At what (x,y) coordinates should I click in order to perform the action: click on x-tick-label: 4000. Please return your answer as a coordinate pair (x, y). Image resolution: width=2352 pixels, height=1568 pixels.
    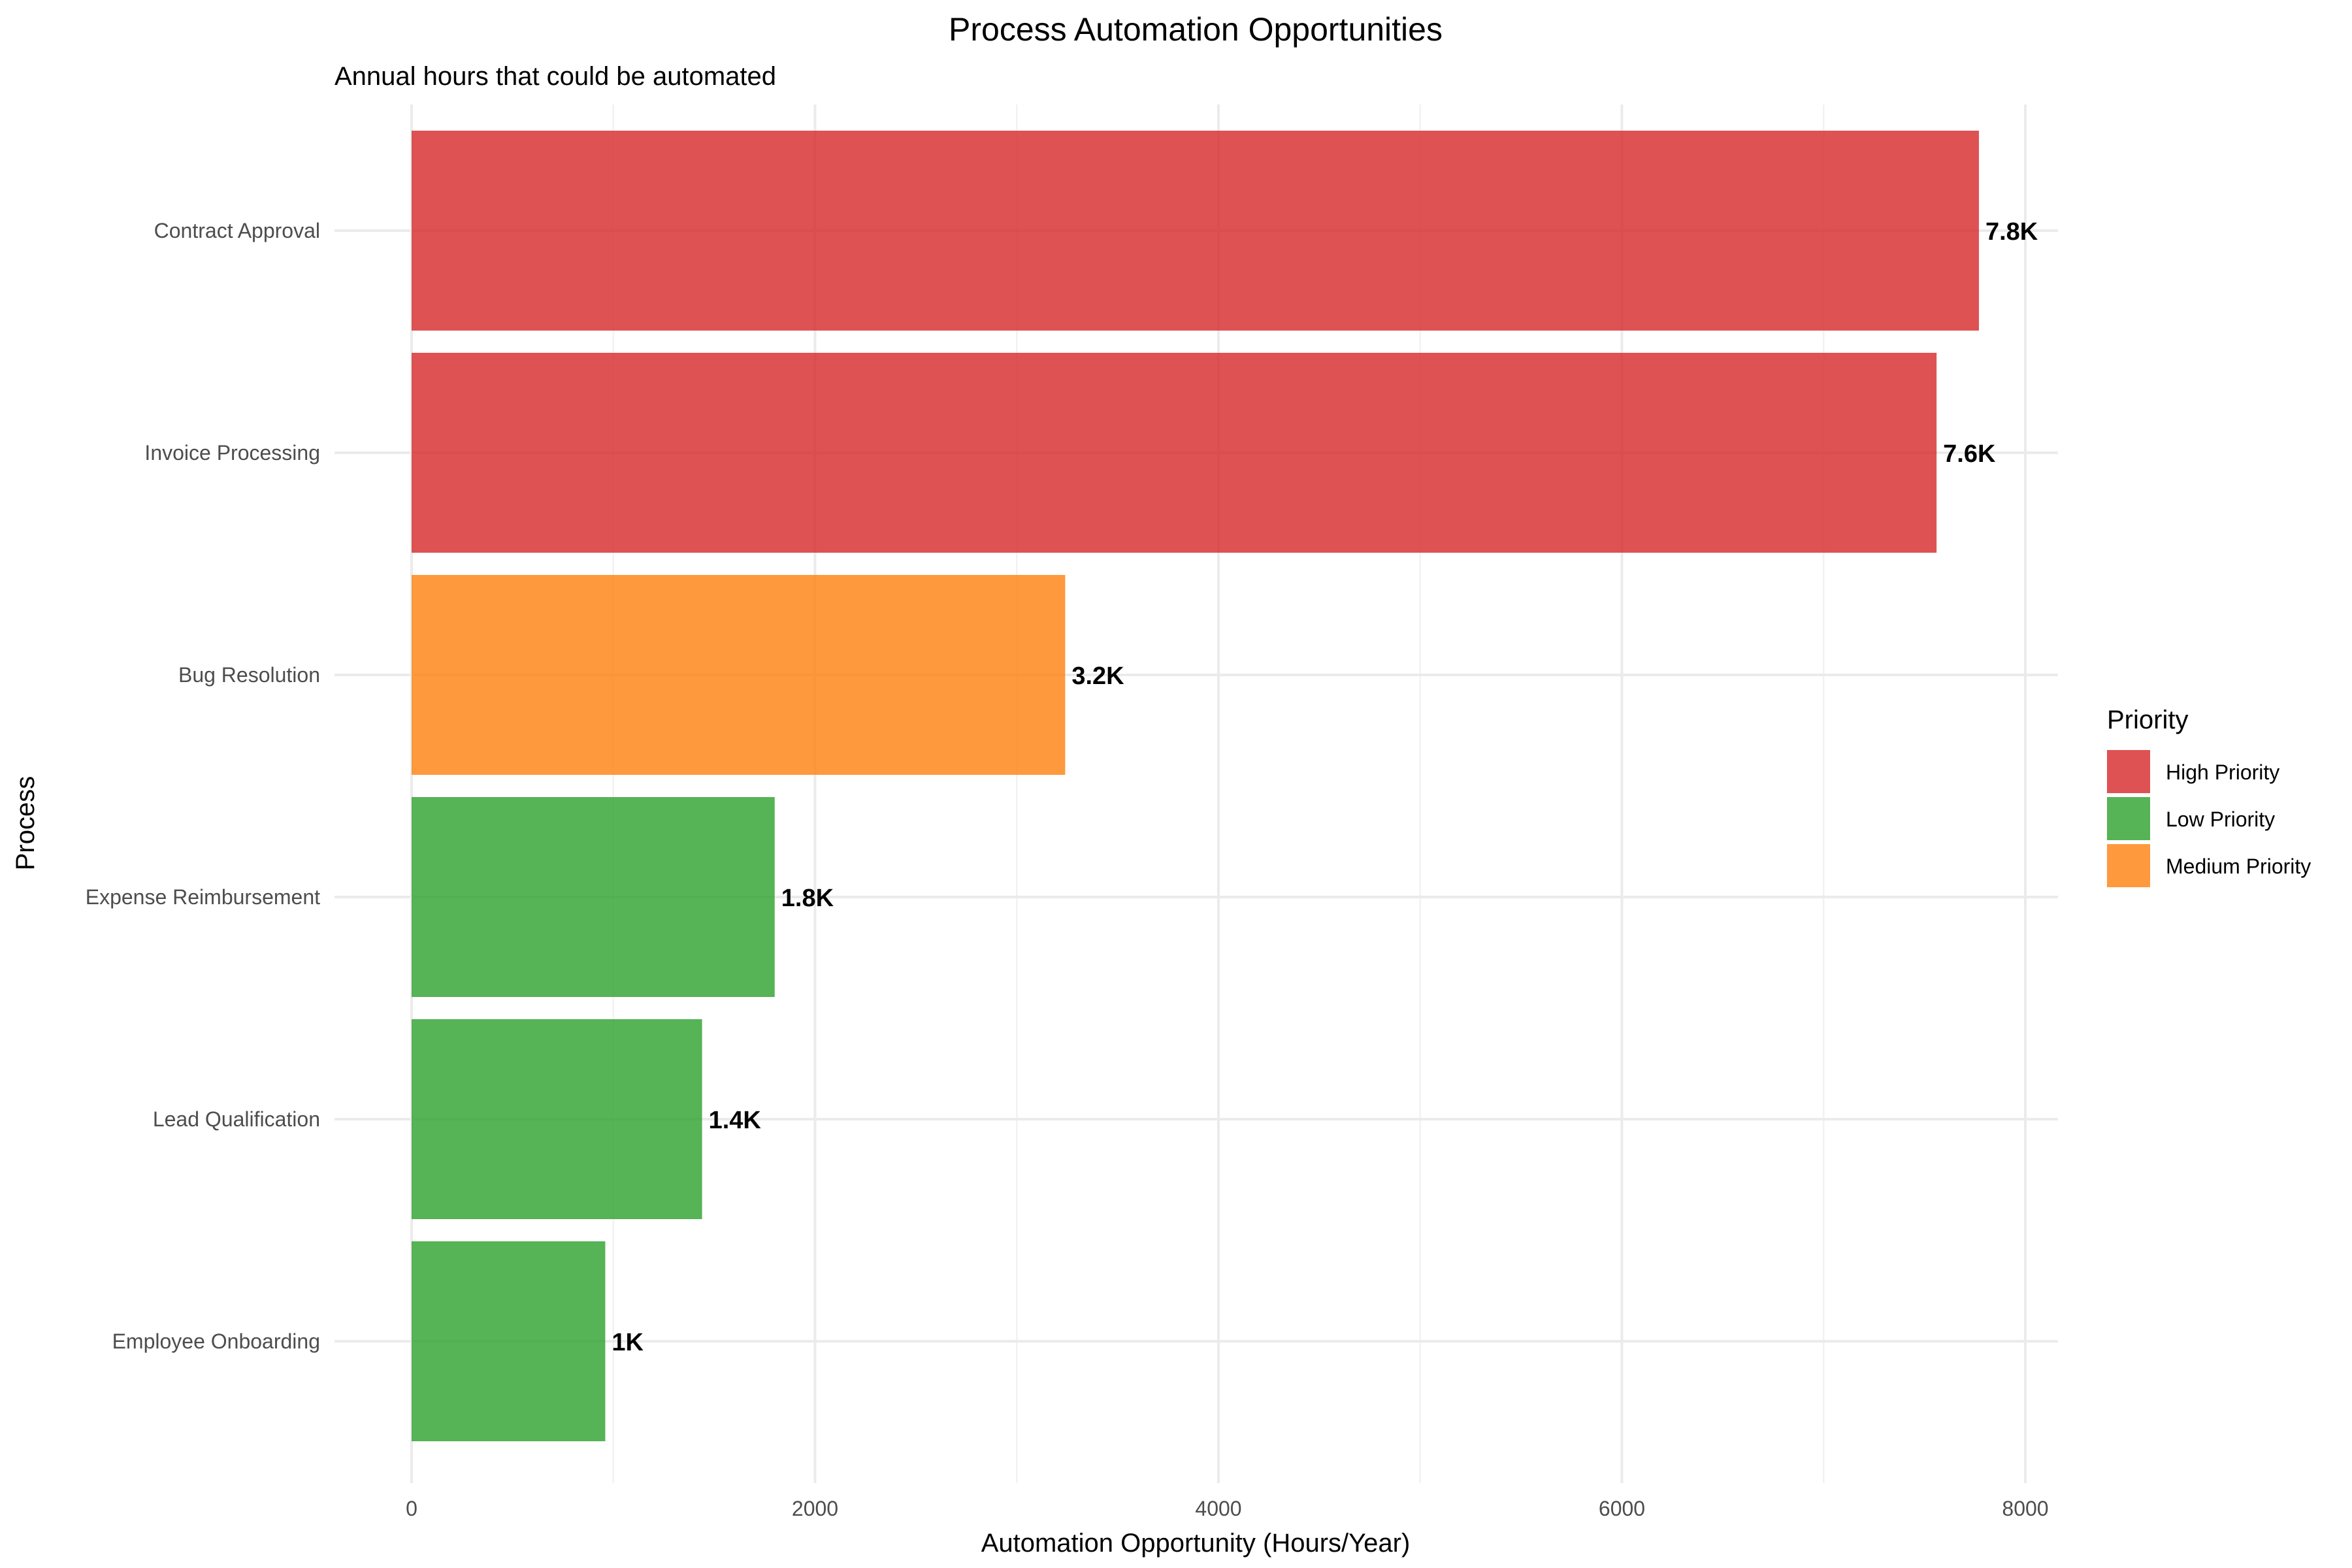
    Looking at the image, I should click on (1218, 1508).